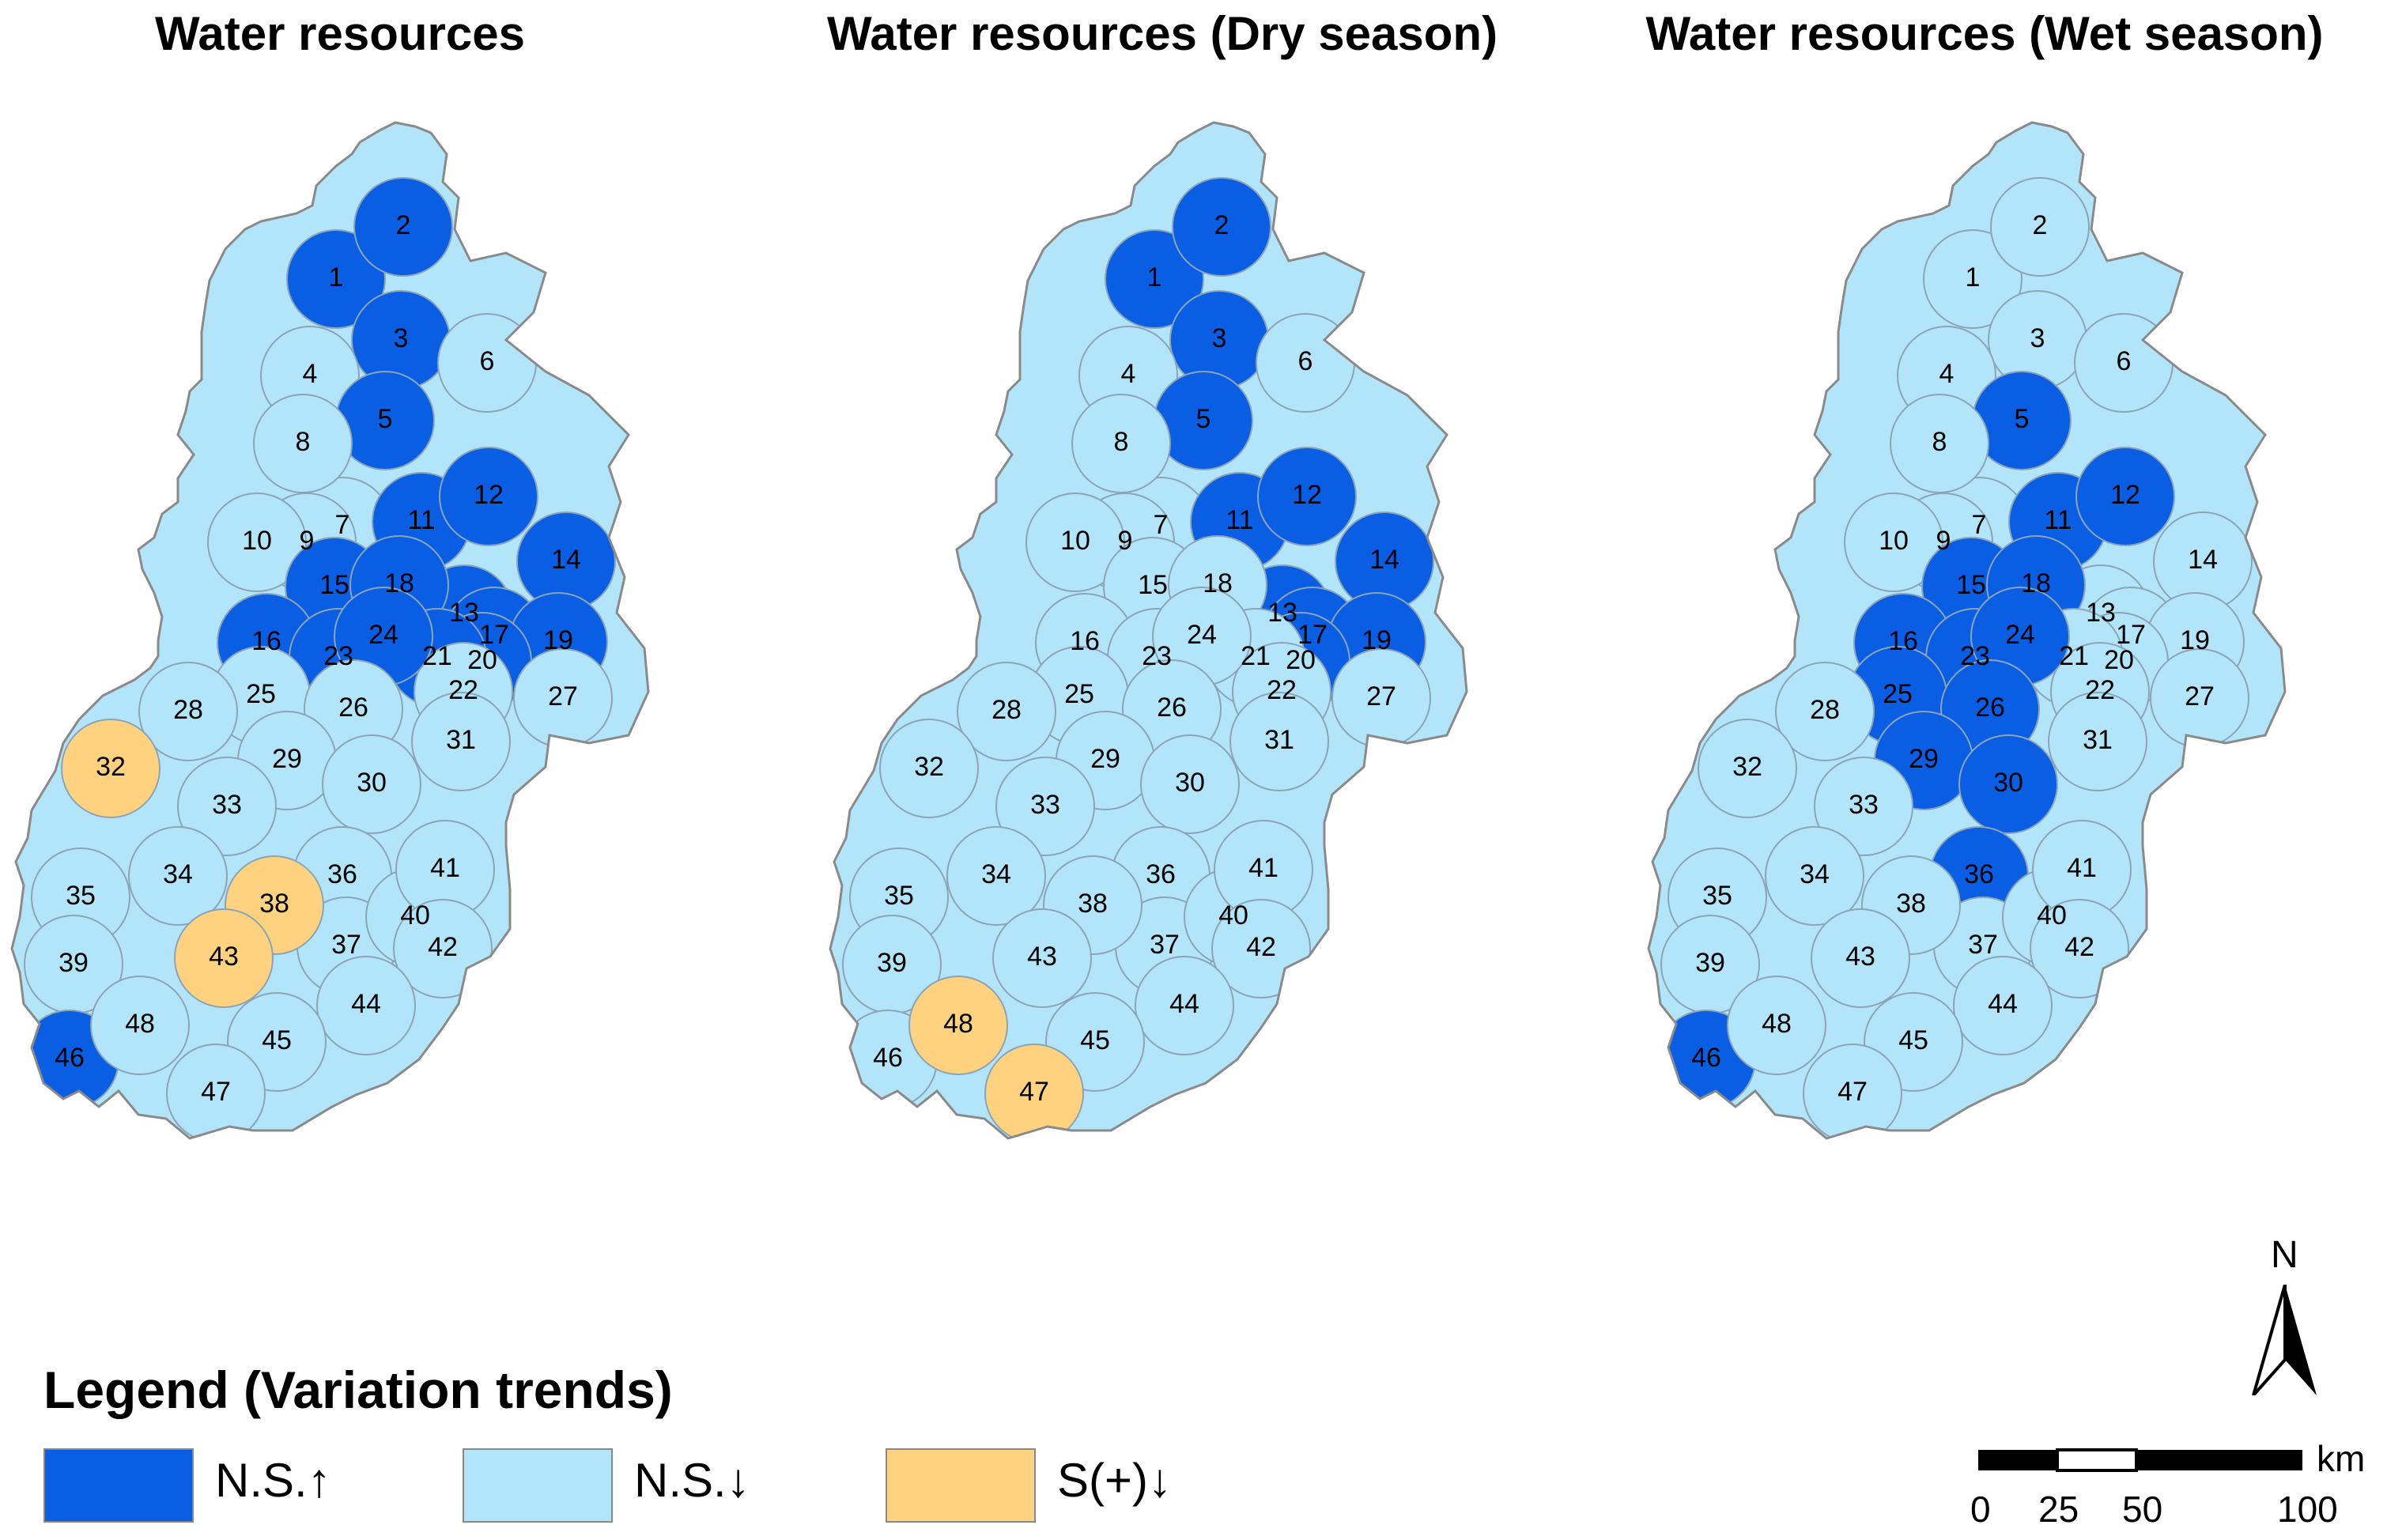 The height and width of the screenshot is (1540, 2387). I want to click on subbasin-label-30: 30, so click(1190, 783).